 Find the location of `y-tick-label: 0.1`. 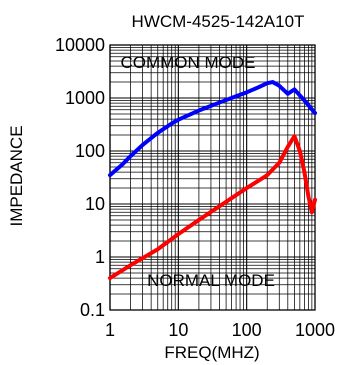

y-tick-label: 0.1 is located at coordinates (92, 310).